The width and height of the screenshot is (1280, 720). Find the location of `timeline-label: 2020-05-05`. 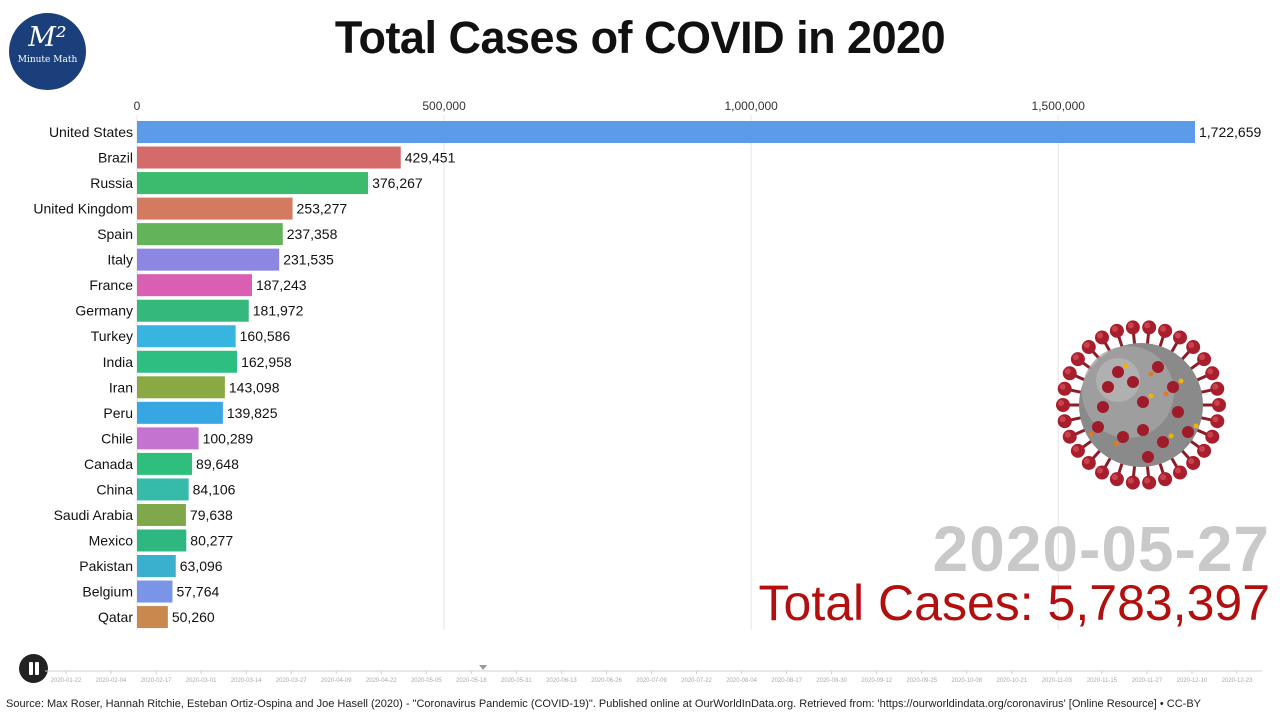

timeline-label: 2020-05-05 is located at coordinates (426, 681).